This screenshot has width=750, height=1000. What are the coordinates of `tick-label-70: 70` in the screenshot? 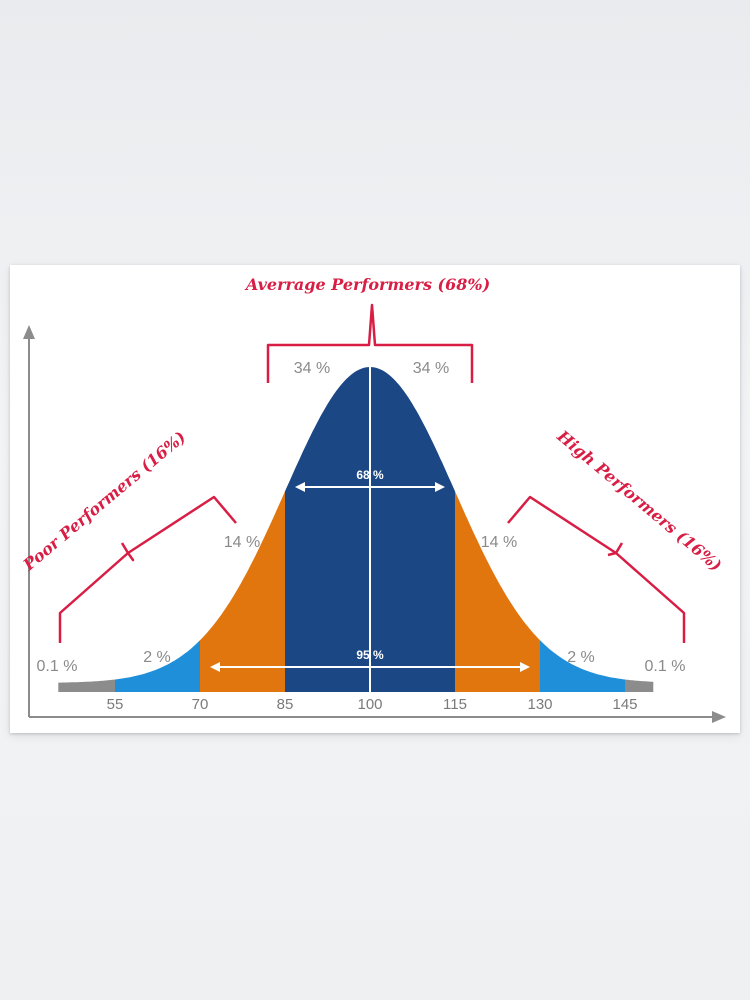 It's located at (200, 704).